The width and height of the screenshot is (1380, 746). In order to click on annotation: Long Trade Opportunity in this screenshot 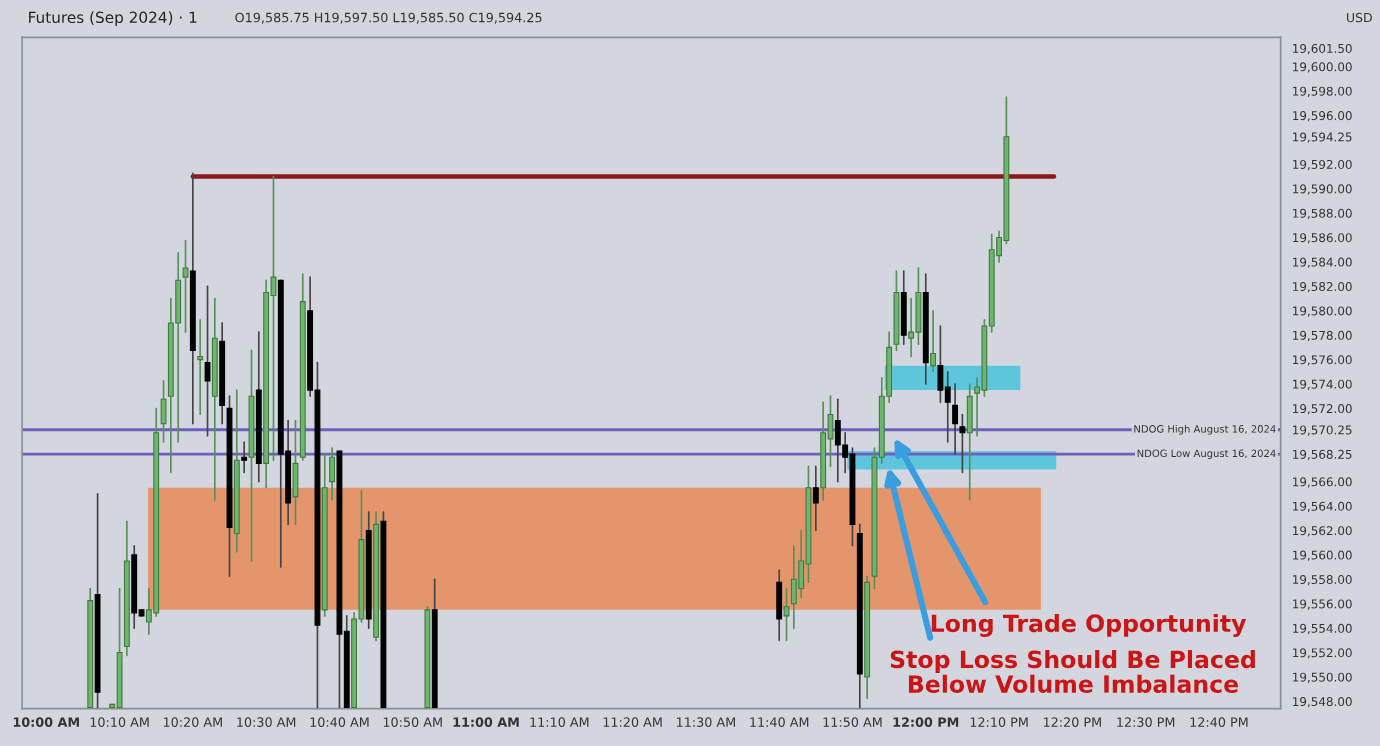, I will do `click(1089, 625)`.